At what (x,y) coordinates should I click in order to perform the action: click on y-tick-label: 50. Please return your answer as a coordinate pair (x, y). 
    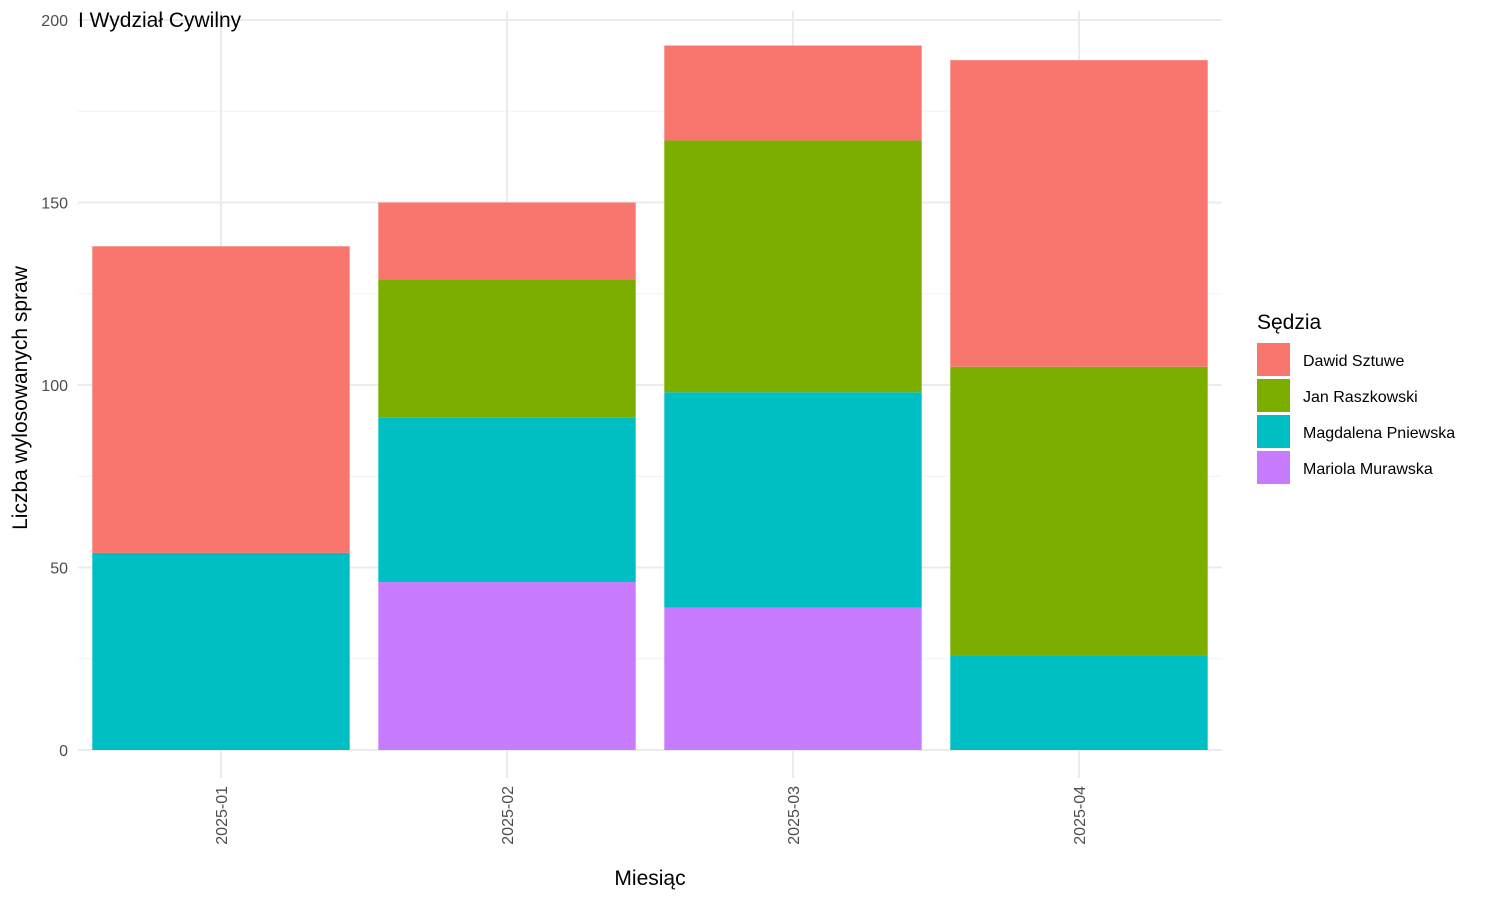
    Looking at the image, I should click on (59, 569).